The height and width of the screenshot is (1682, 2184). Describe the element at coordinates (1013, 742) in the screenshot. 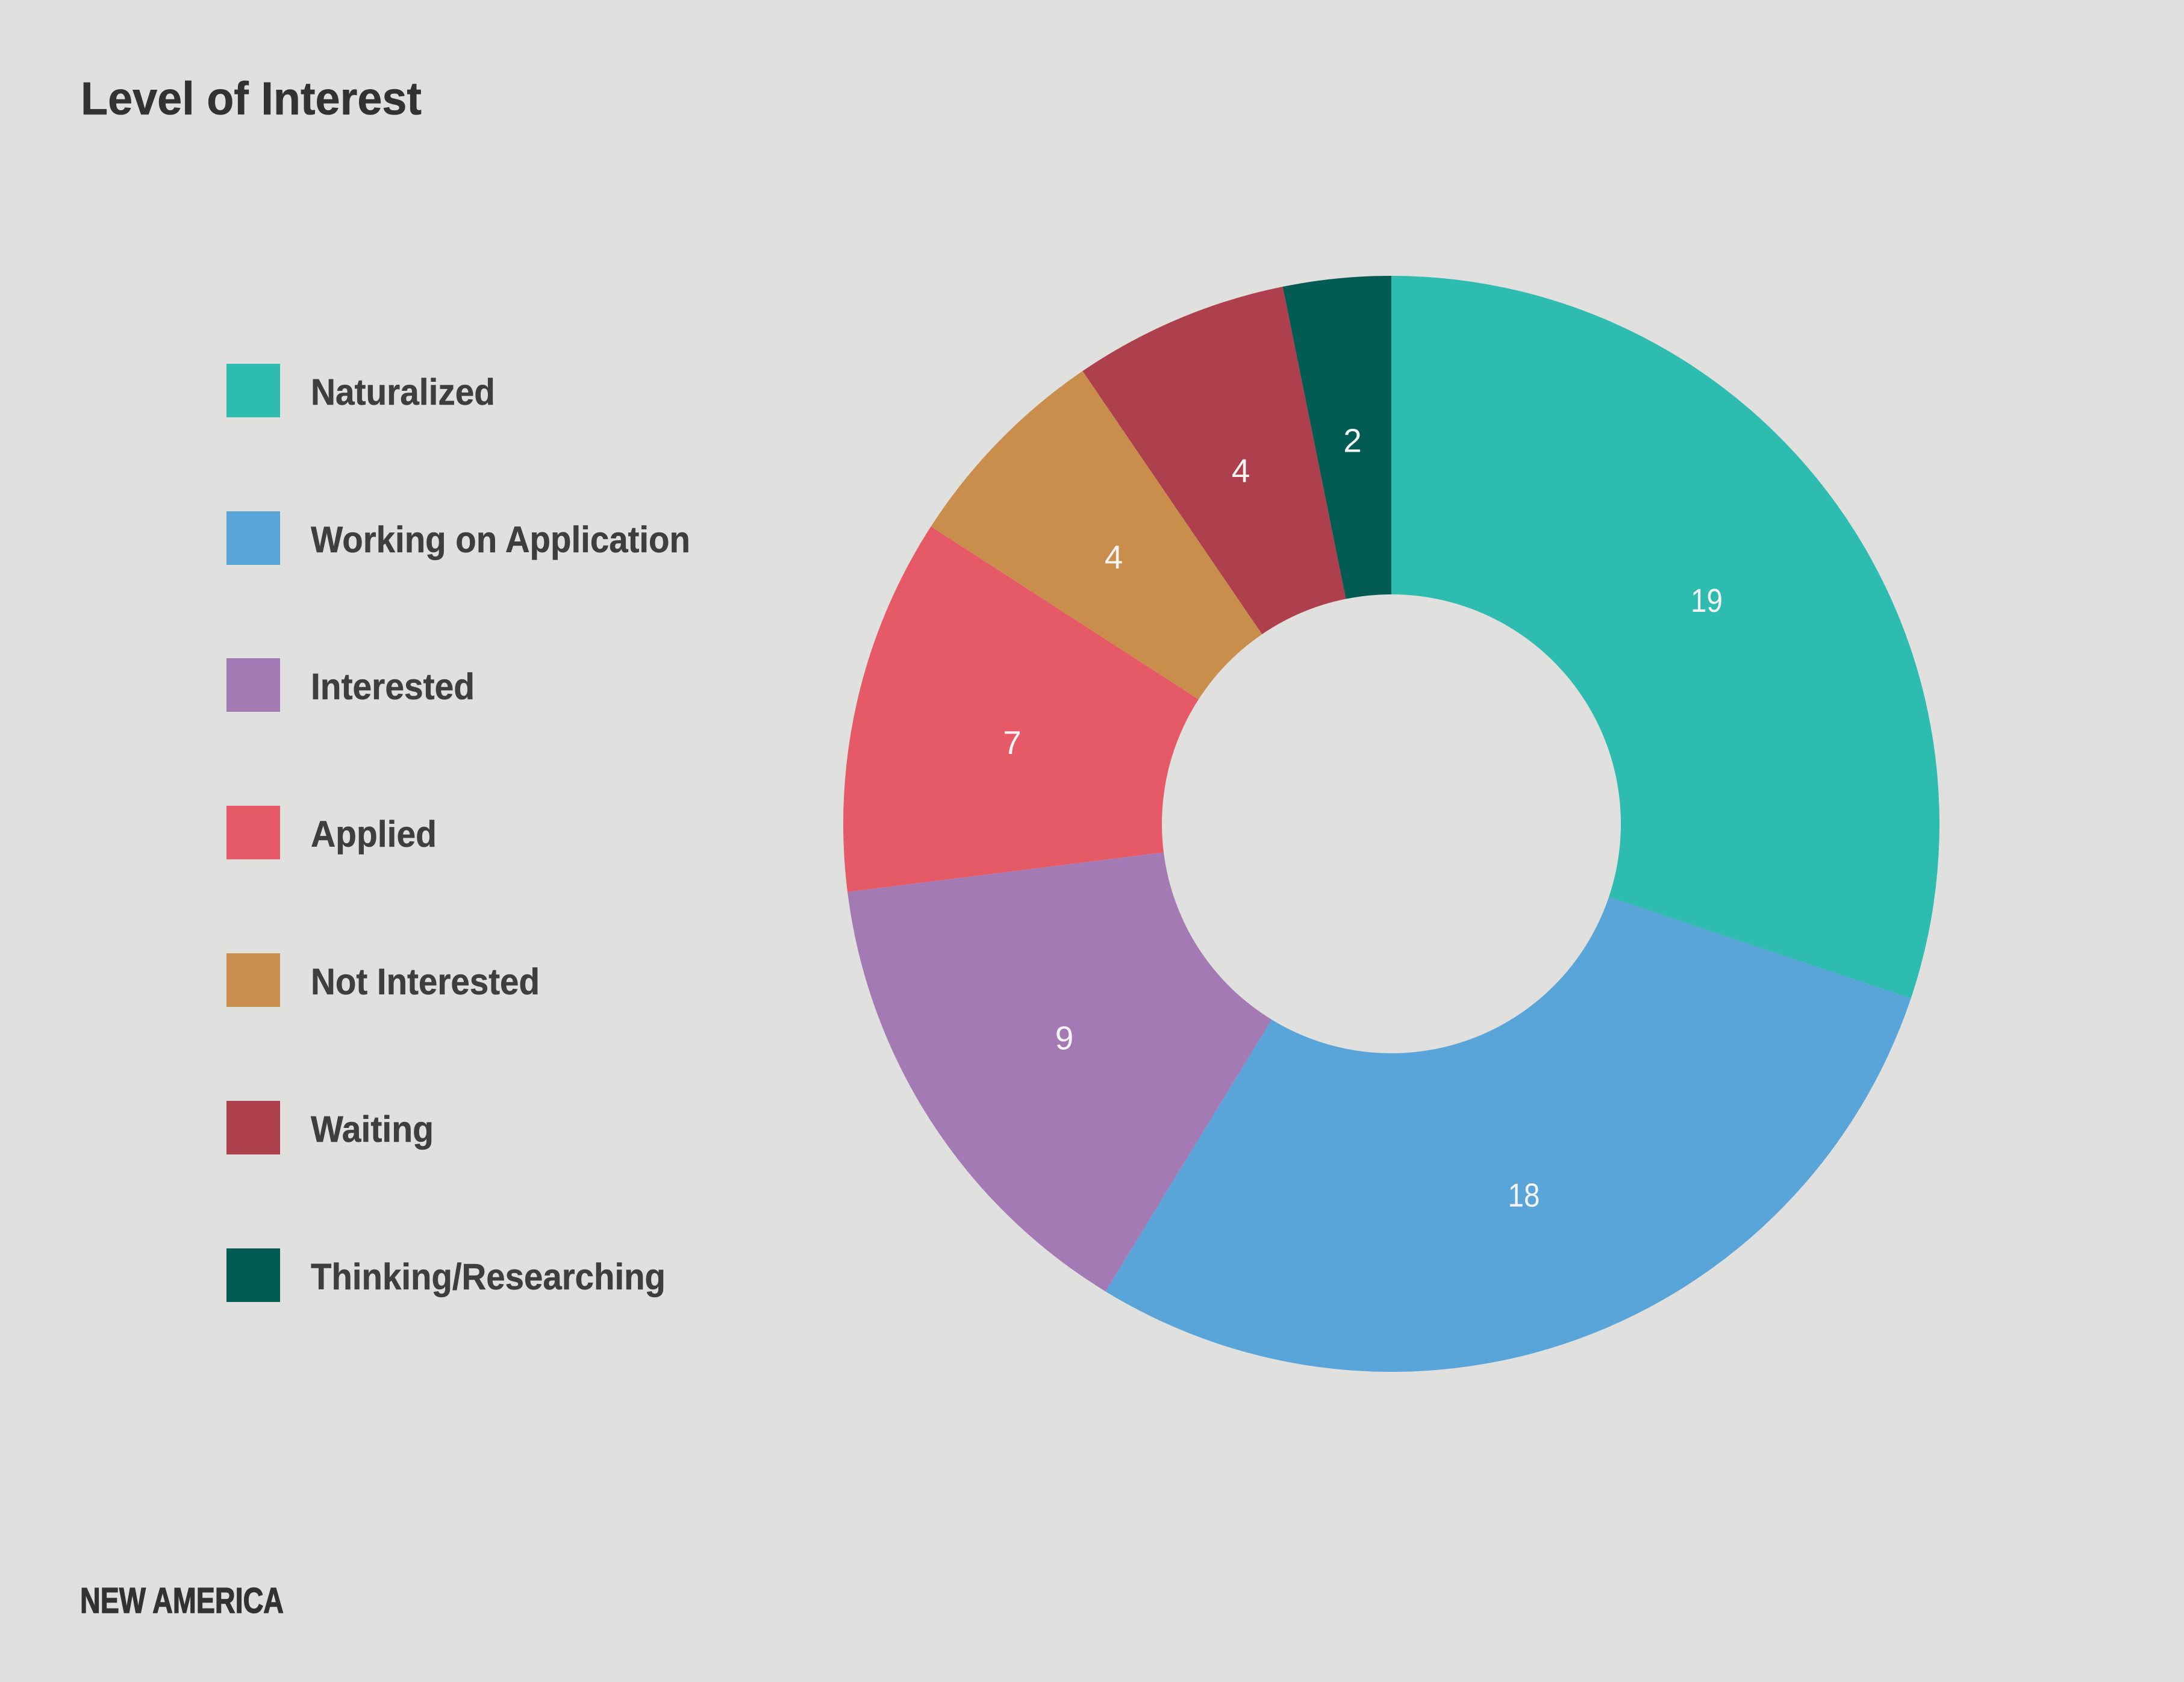

I see `svg-text: 7` at that location.